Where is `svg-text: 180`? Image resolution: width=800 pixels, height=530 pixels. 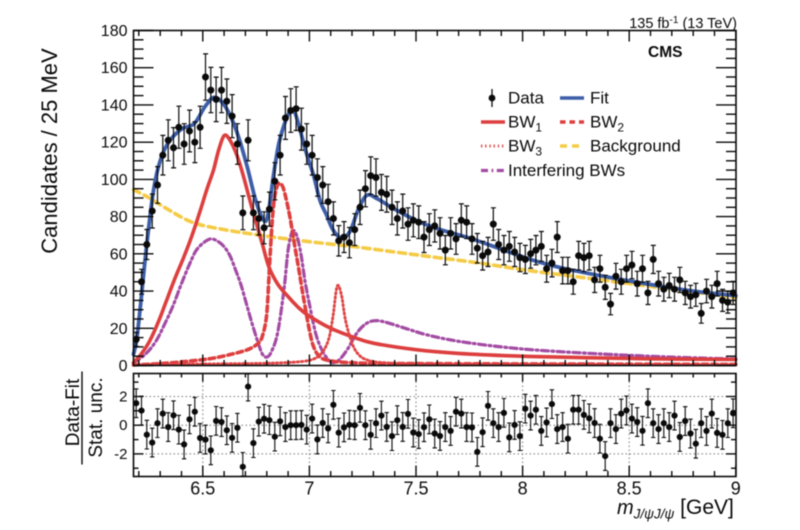
svg-text: 180 is located at coordinates (114, 31).